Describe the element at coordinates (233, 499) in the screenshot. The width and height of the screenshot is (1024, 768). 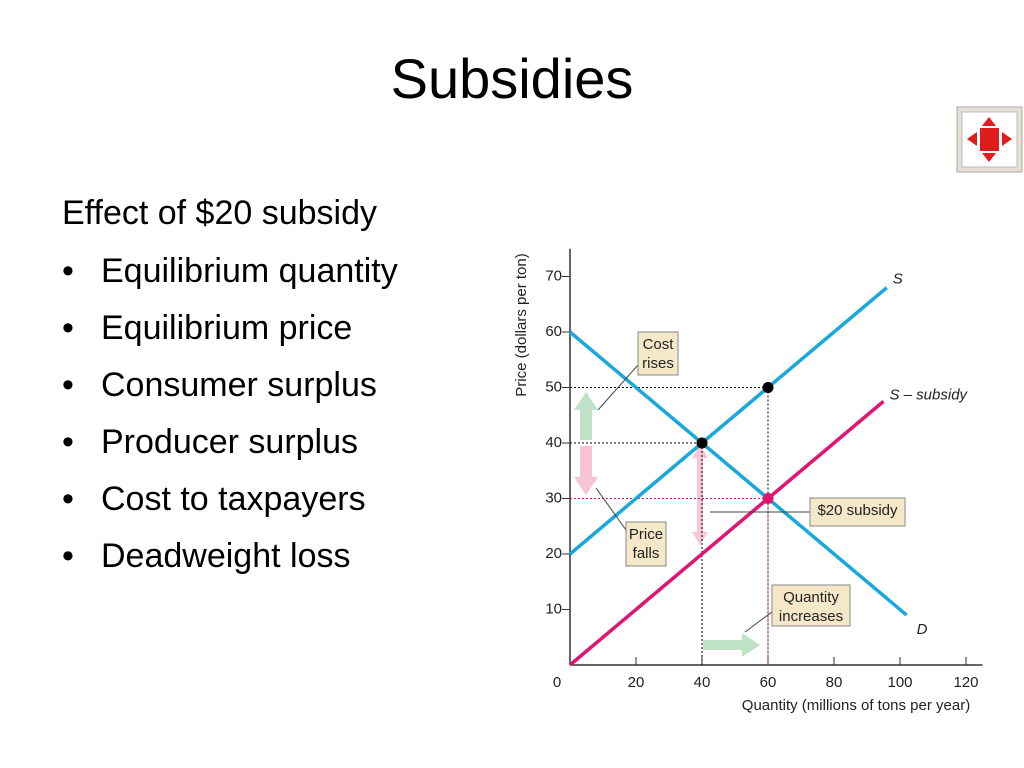
I see `bullet: Cost to taxpayers` at that location.